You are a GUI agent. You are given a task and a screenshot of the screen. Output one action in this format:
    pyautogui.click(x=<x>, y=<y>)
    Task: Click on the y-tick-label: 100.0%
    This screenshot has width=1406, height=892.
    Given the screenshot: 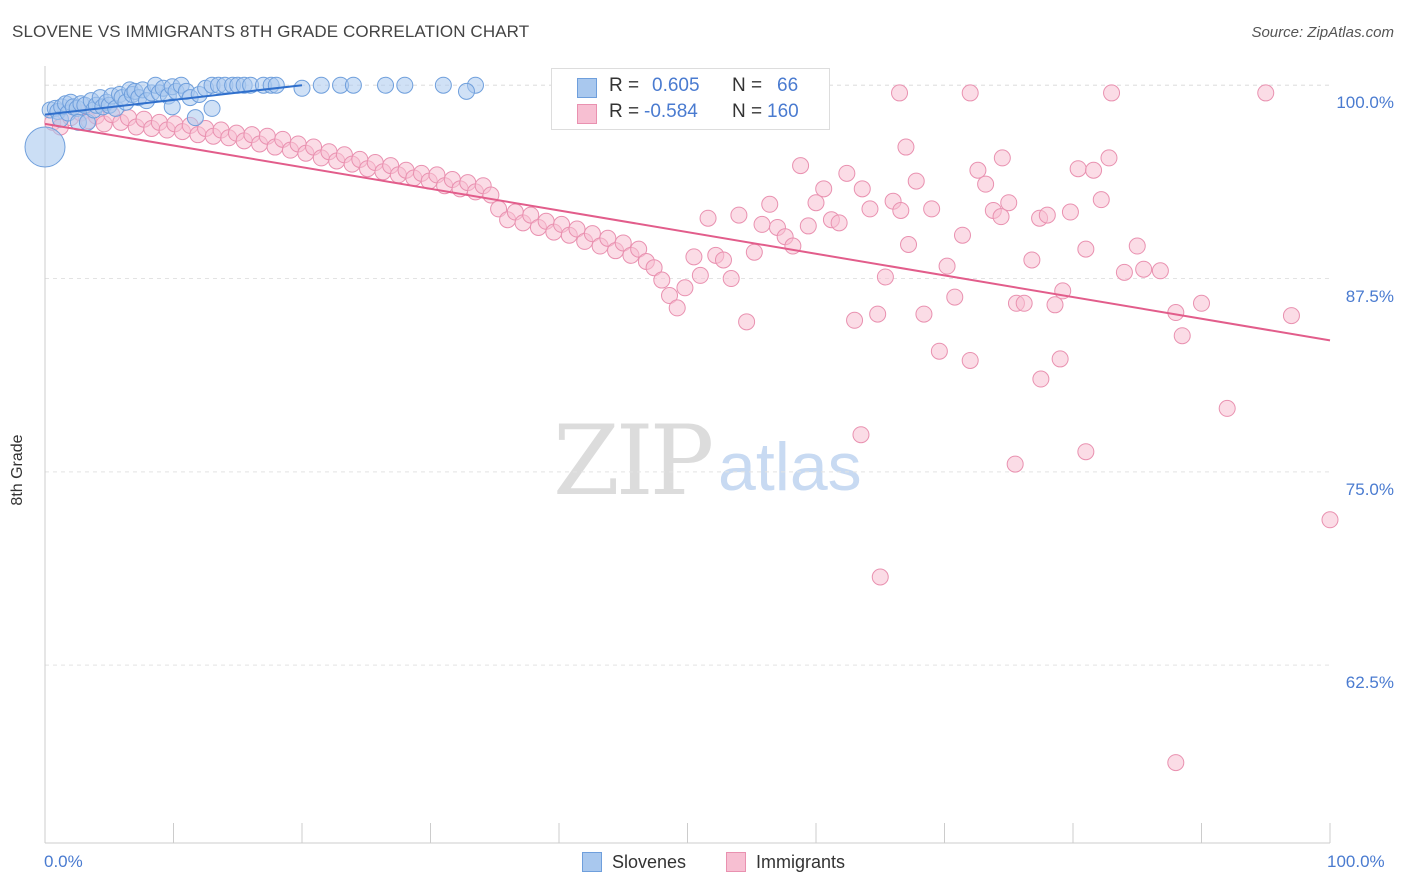 What is the action you would take?
    pyautogui.click(x=1365, y=103)
    